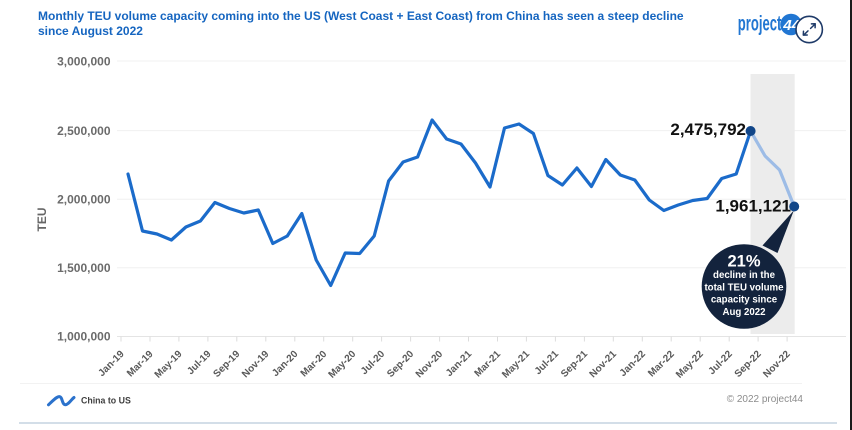 The height and width of the screenshot is (430, 852). What do you see at coordinates (140, 364) in the screenshot?
I see `svg-text: Mar-19` at bounding box center [140, 364].